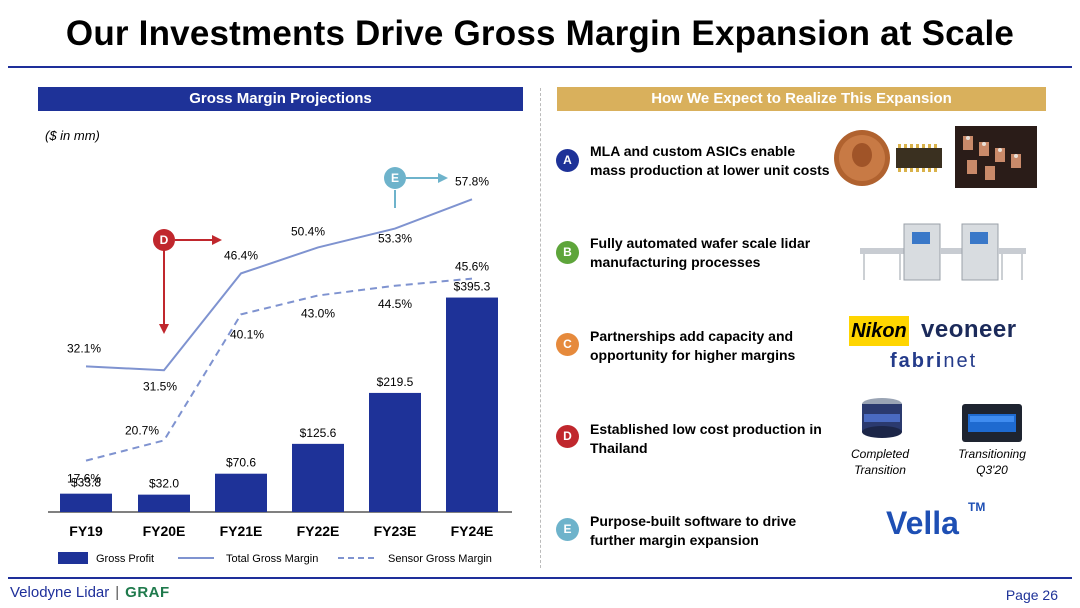  What do you see at coordinates (1031, 595) in the screenshot?
I see `page-number: Page 26` at bounding box center [1031, 595].